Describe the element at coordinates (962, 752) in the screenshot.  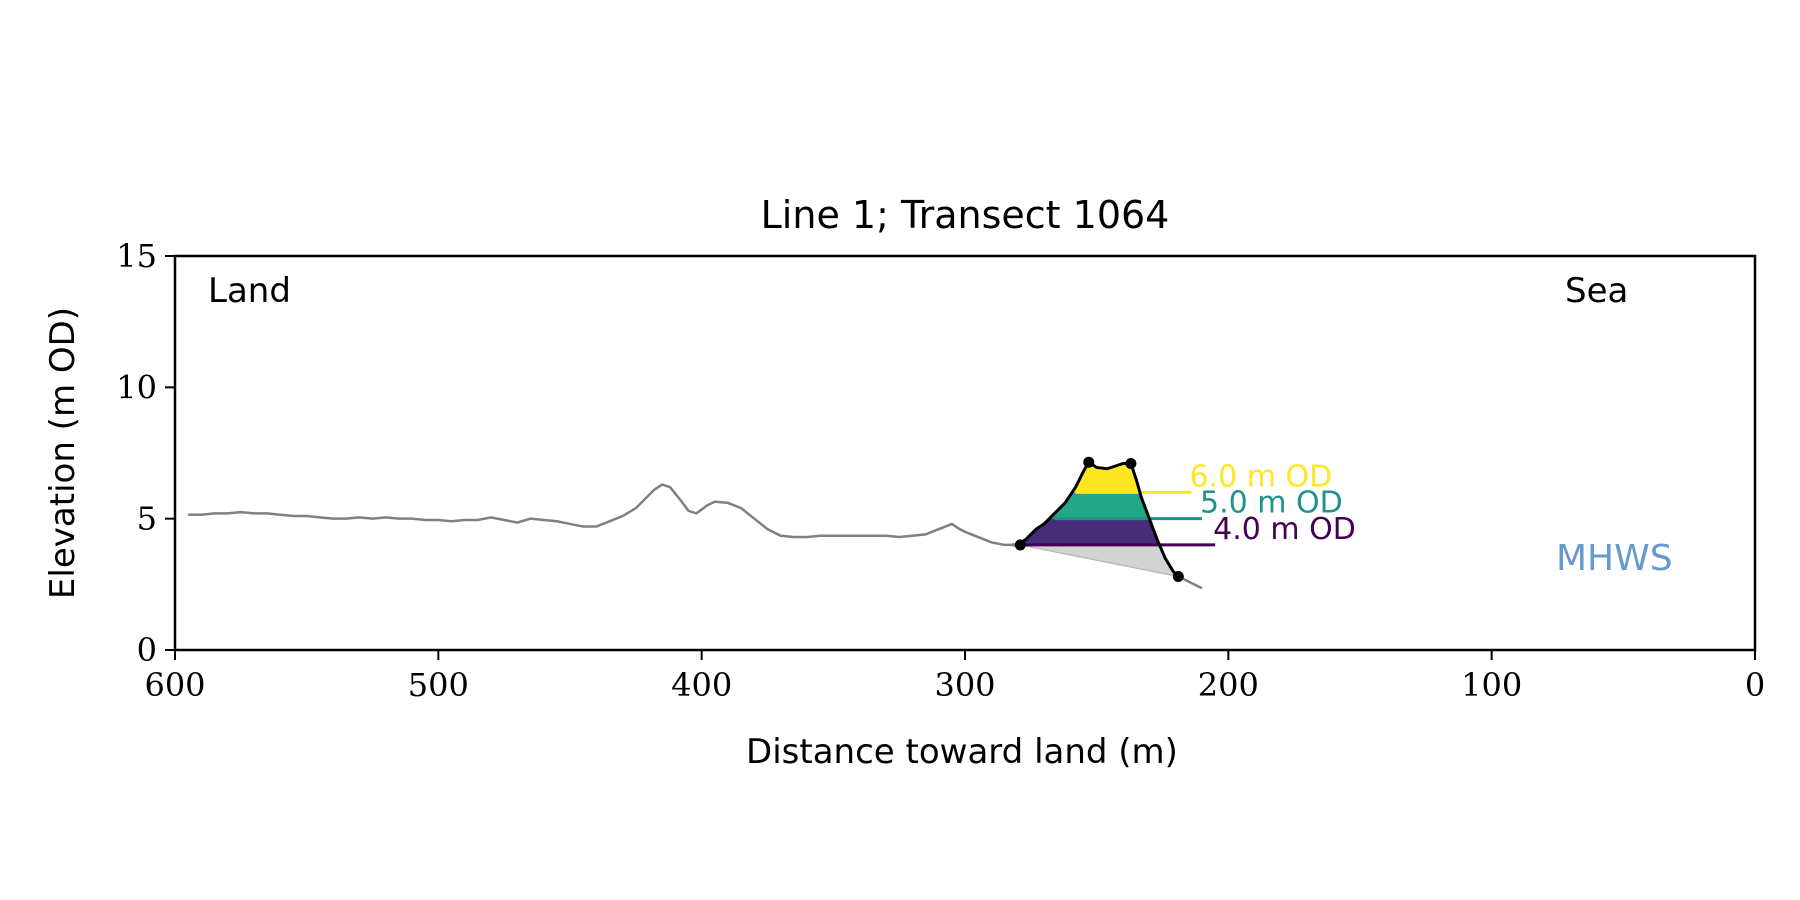
I see `x-axis-label: Distance toward land (m)` at that location.